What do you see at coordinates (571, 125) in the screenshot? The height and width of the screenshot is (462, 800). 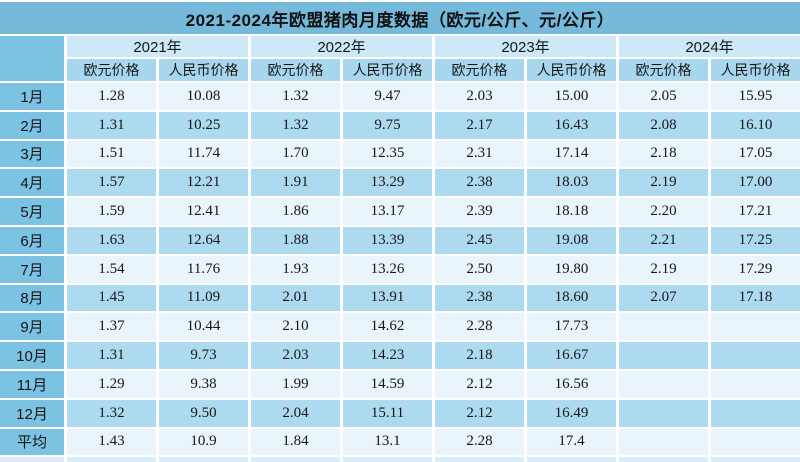 I see `value-cell: 16.43` at bounding box center [571, 125].